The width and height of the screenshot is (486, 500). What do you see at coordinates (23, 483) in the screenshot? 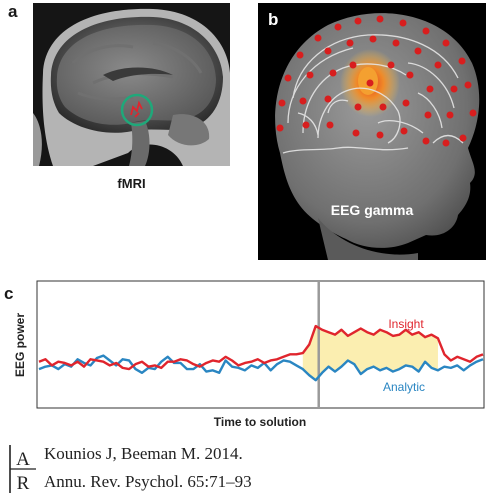
I see `svg-text: R` at bounding box center [23, 483].